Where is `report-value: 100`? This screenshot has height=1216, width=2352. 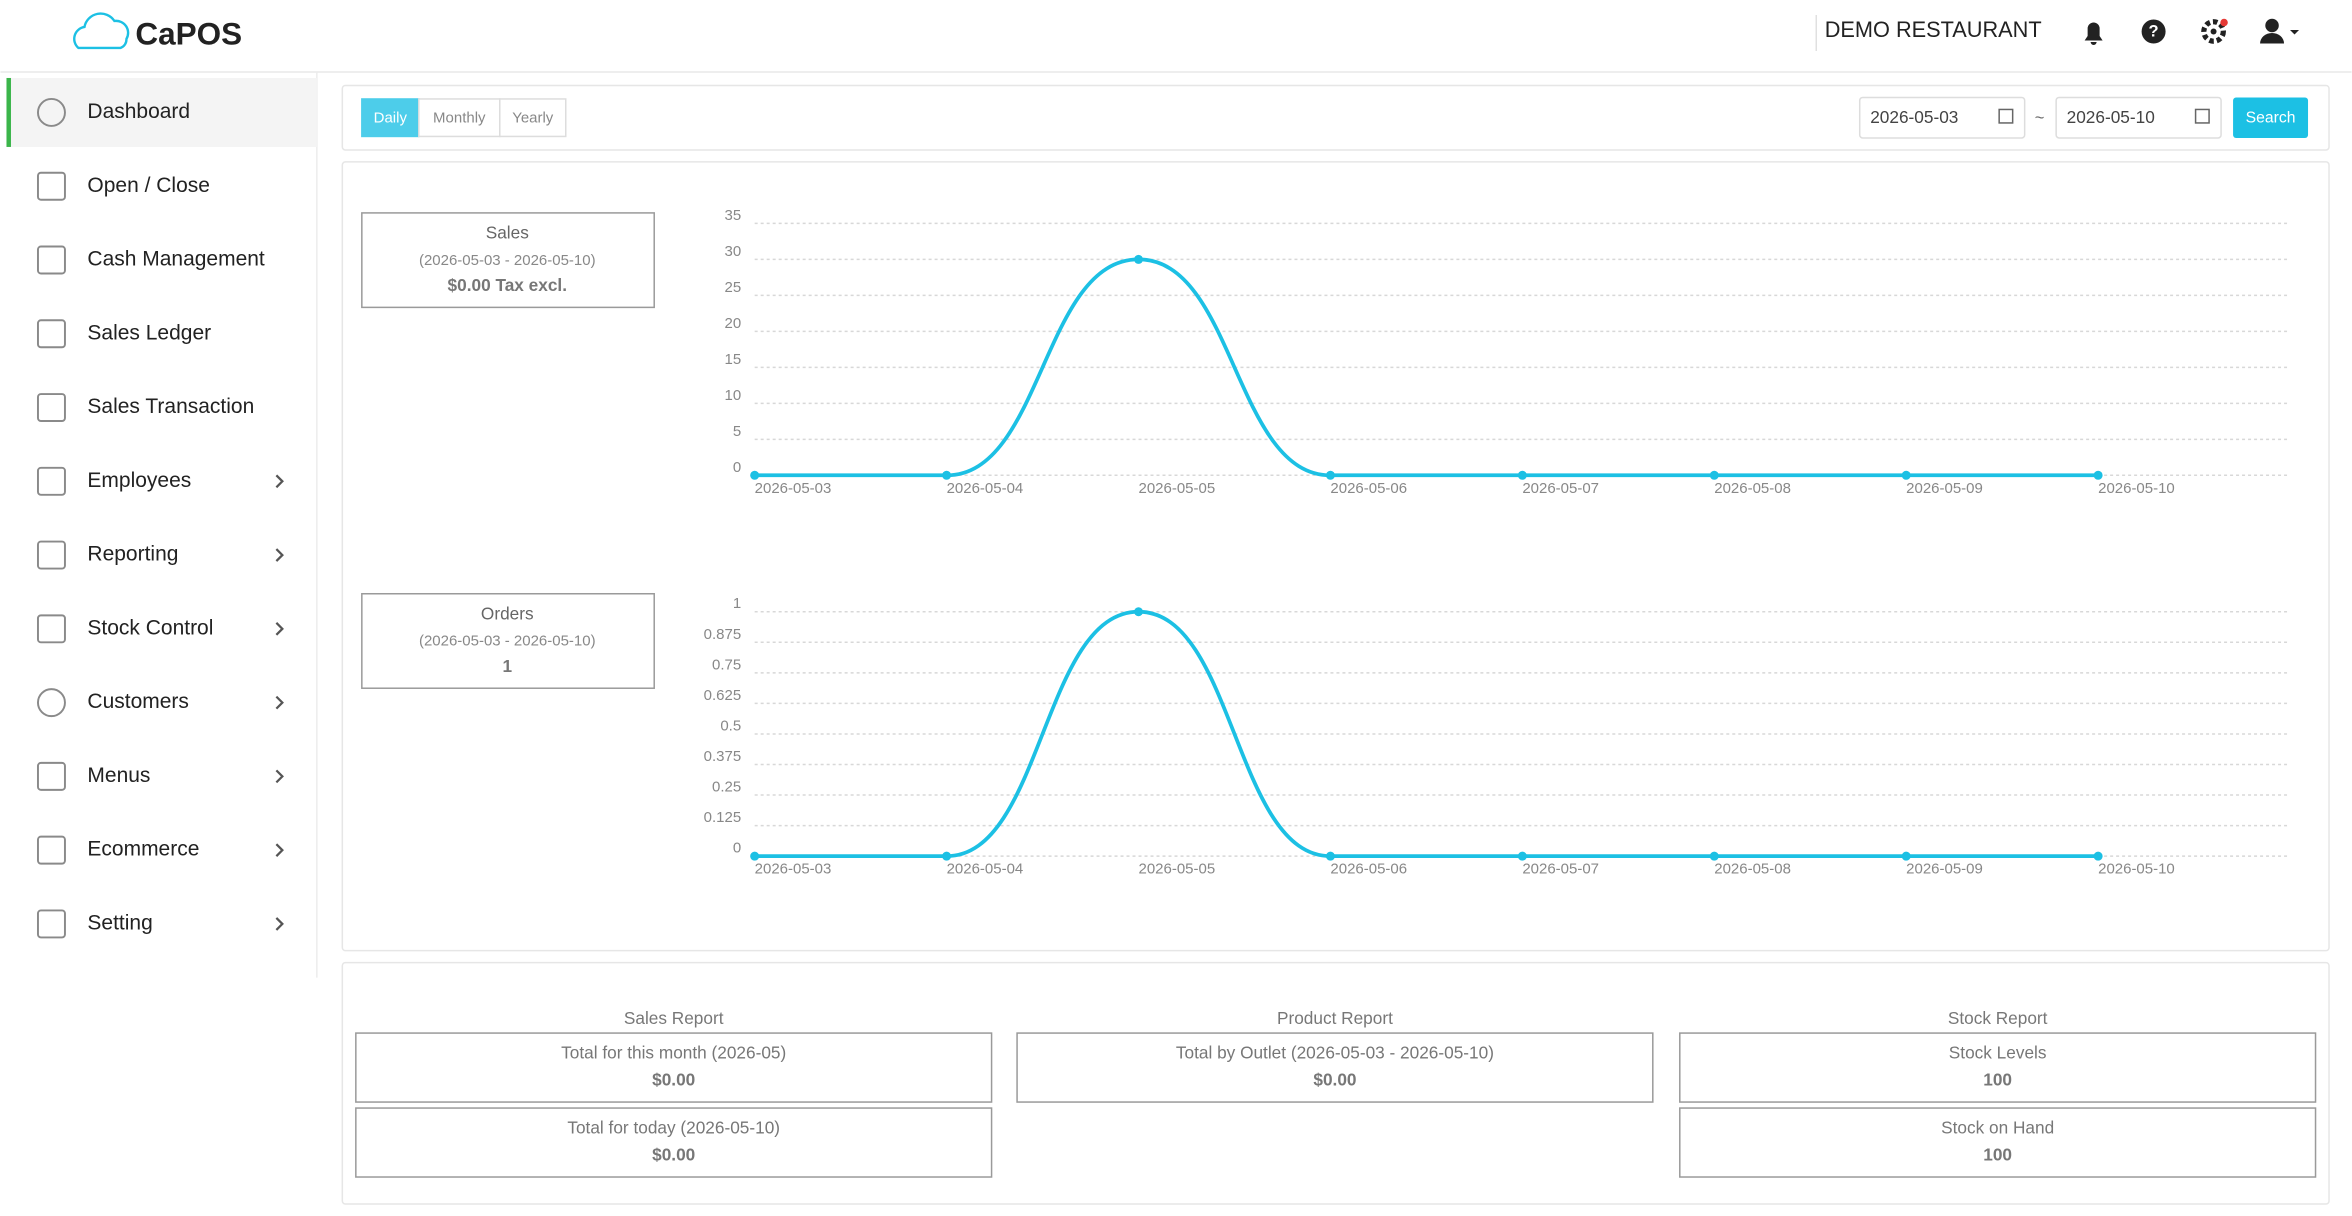
report-value: 100 is located at coordinates (1997, 1080).